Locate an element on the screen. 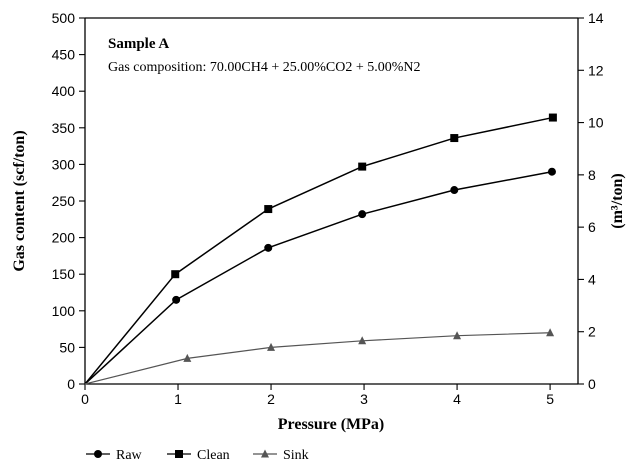  y2-tick-label: 4 is located at coordinates (592, 279).